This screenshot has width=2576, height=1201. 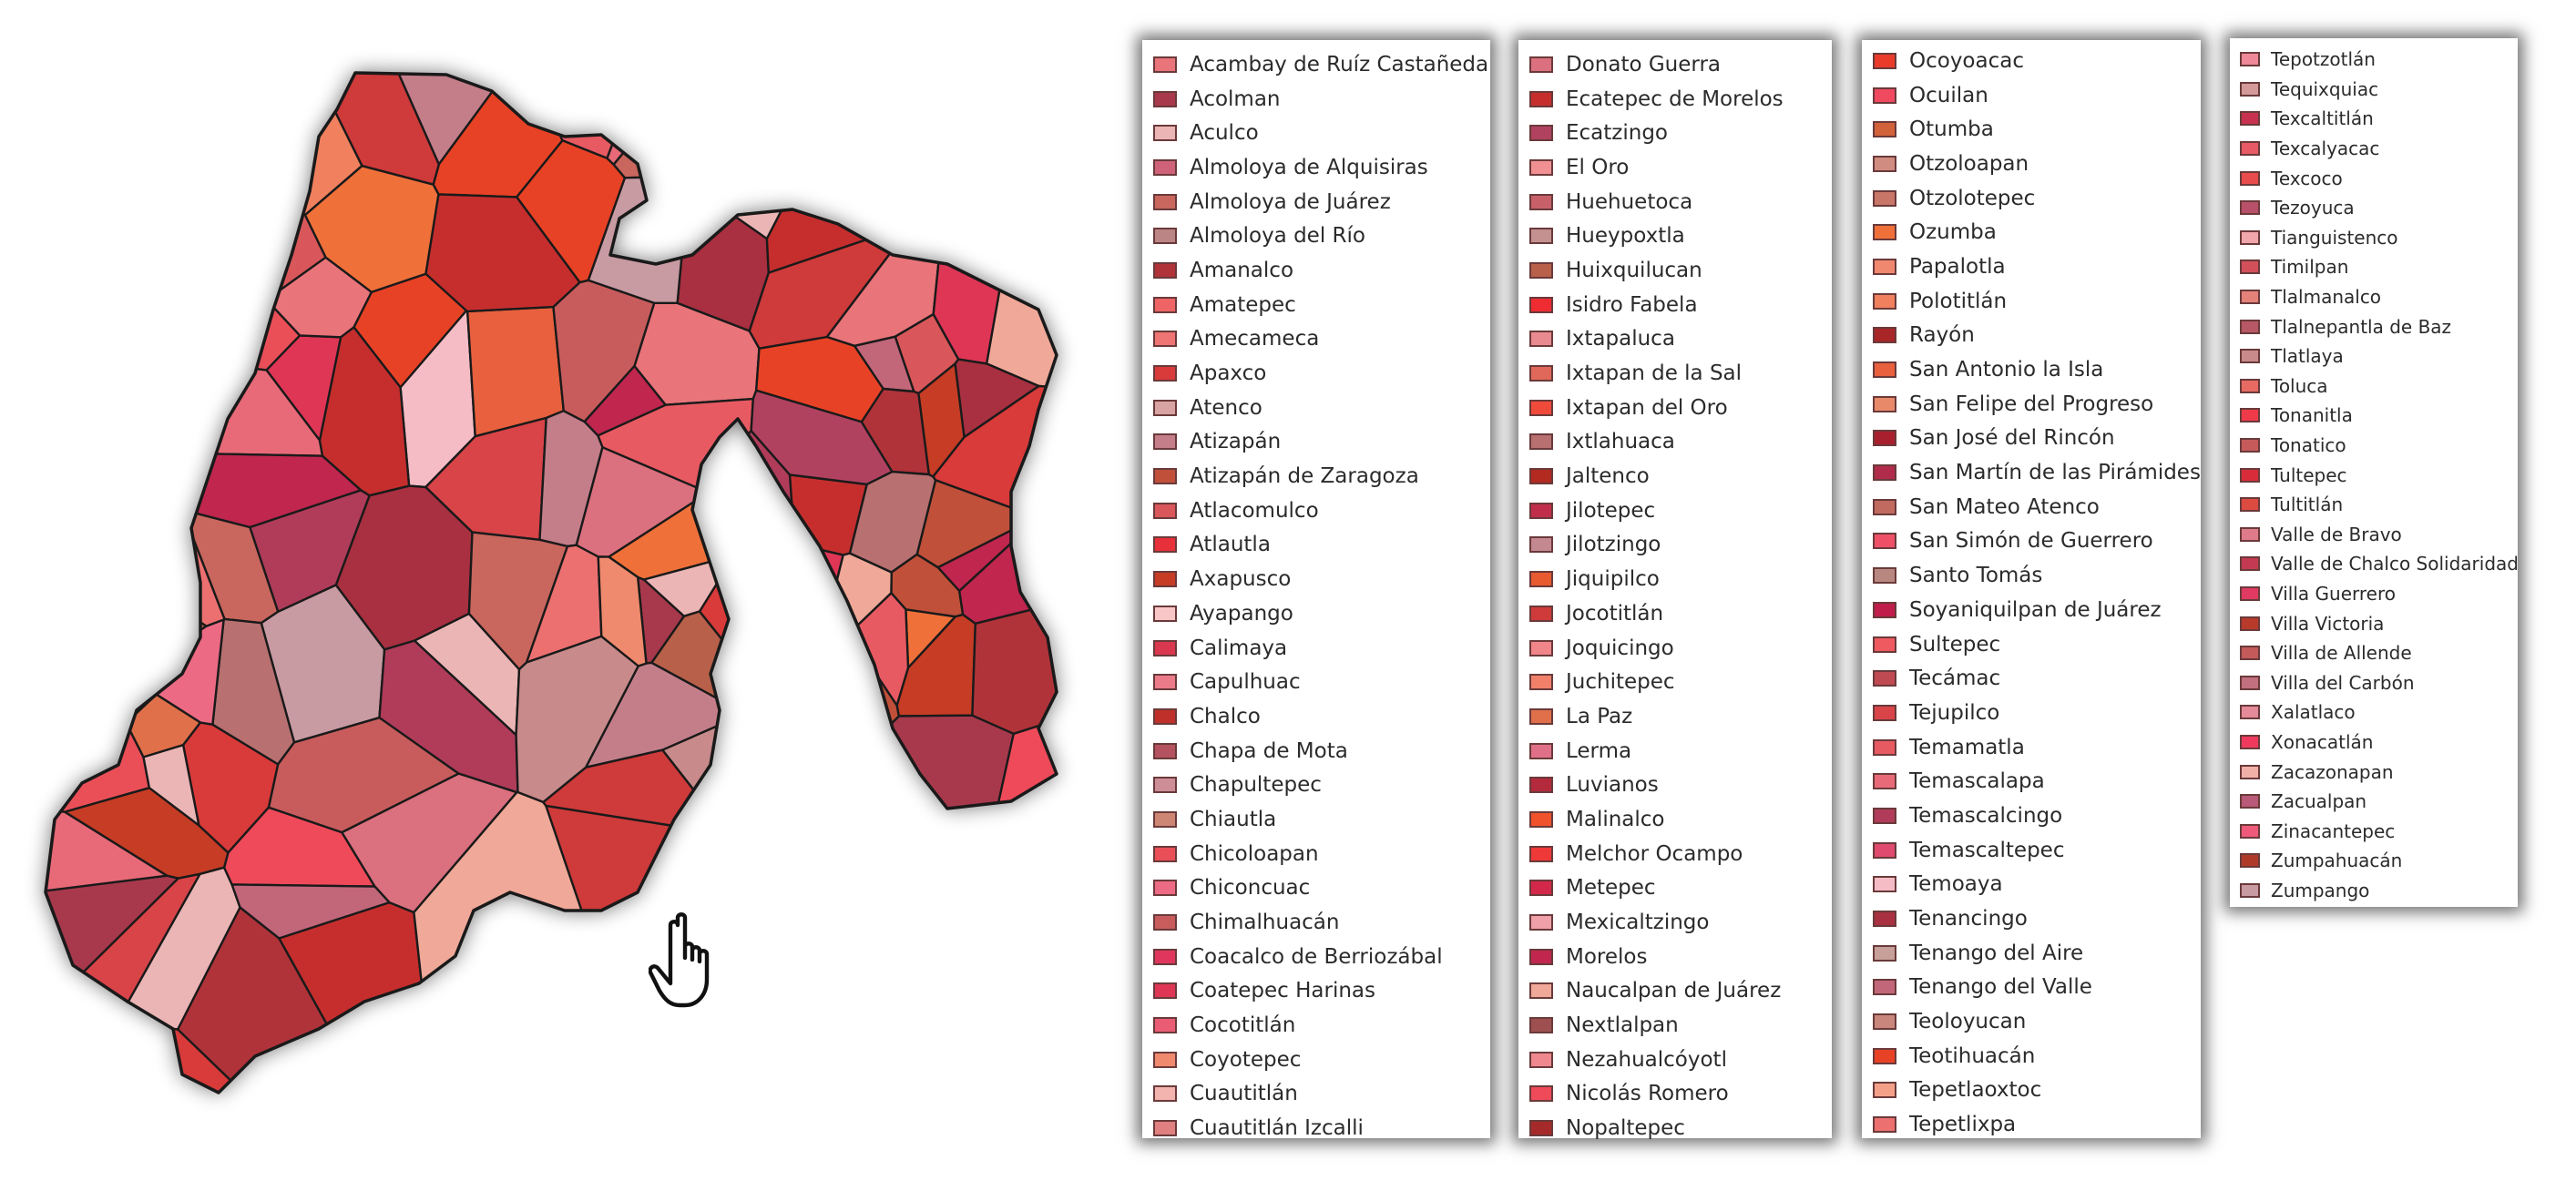 I want to click on legend-label: Jaltenco, so click(x=1608, y=476).